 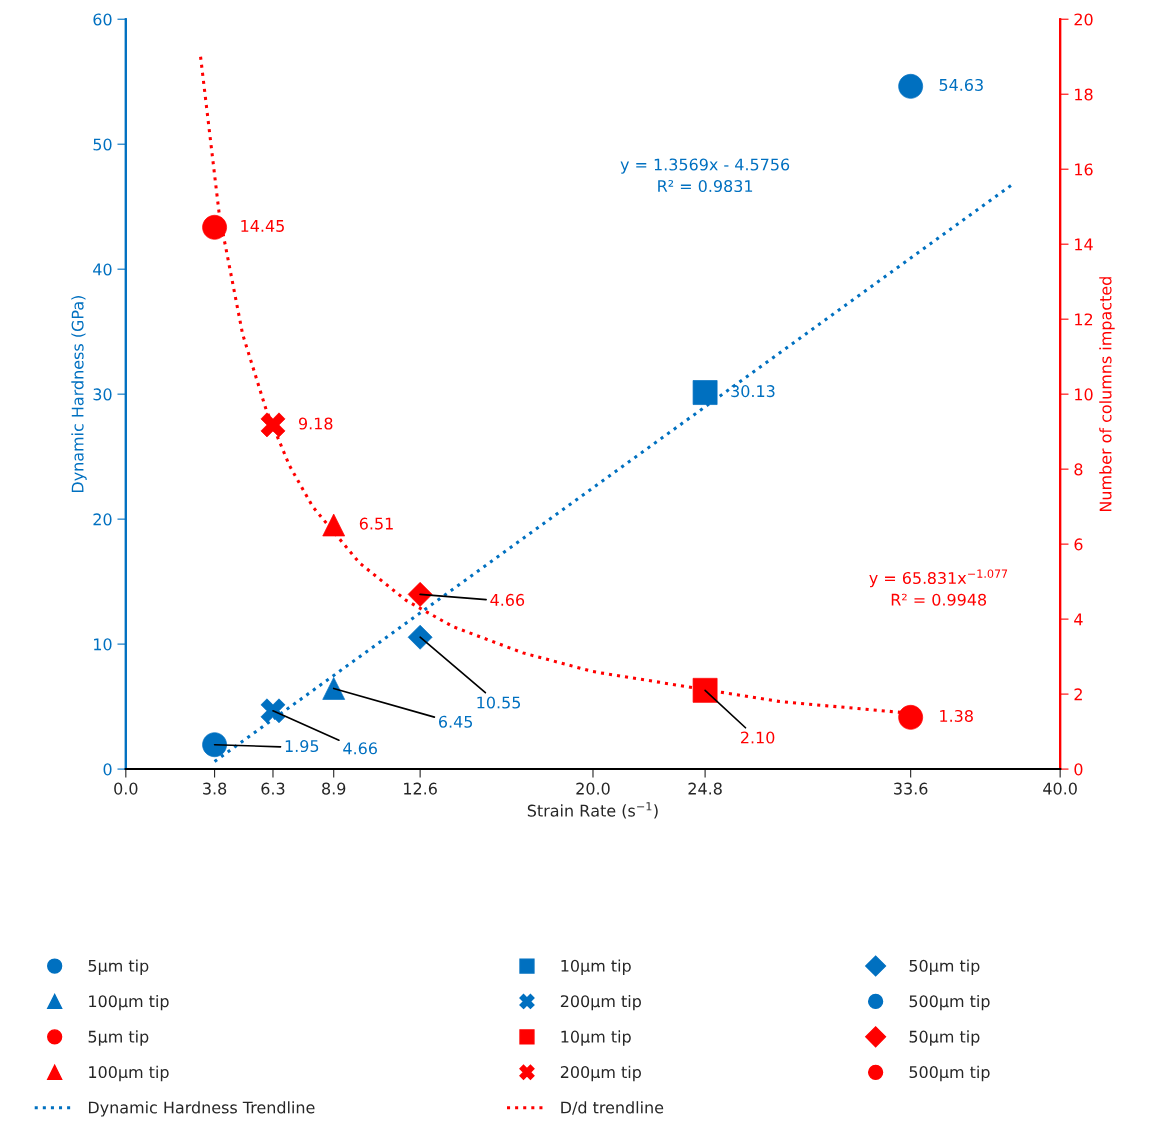 I want to click on x-tick-label: 33.6, so click(x=911, y=788).